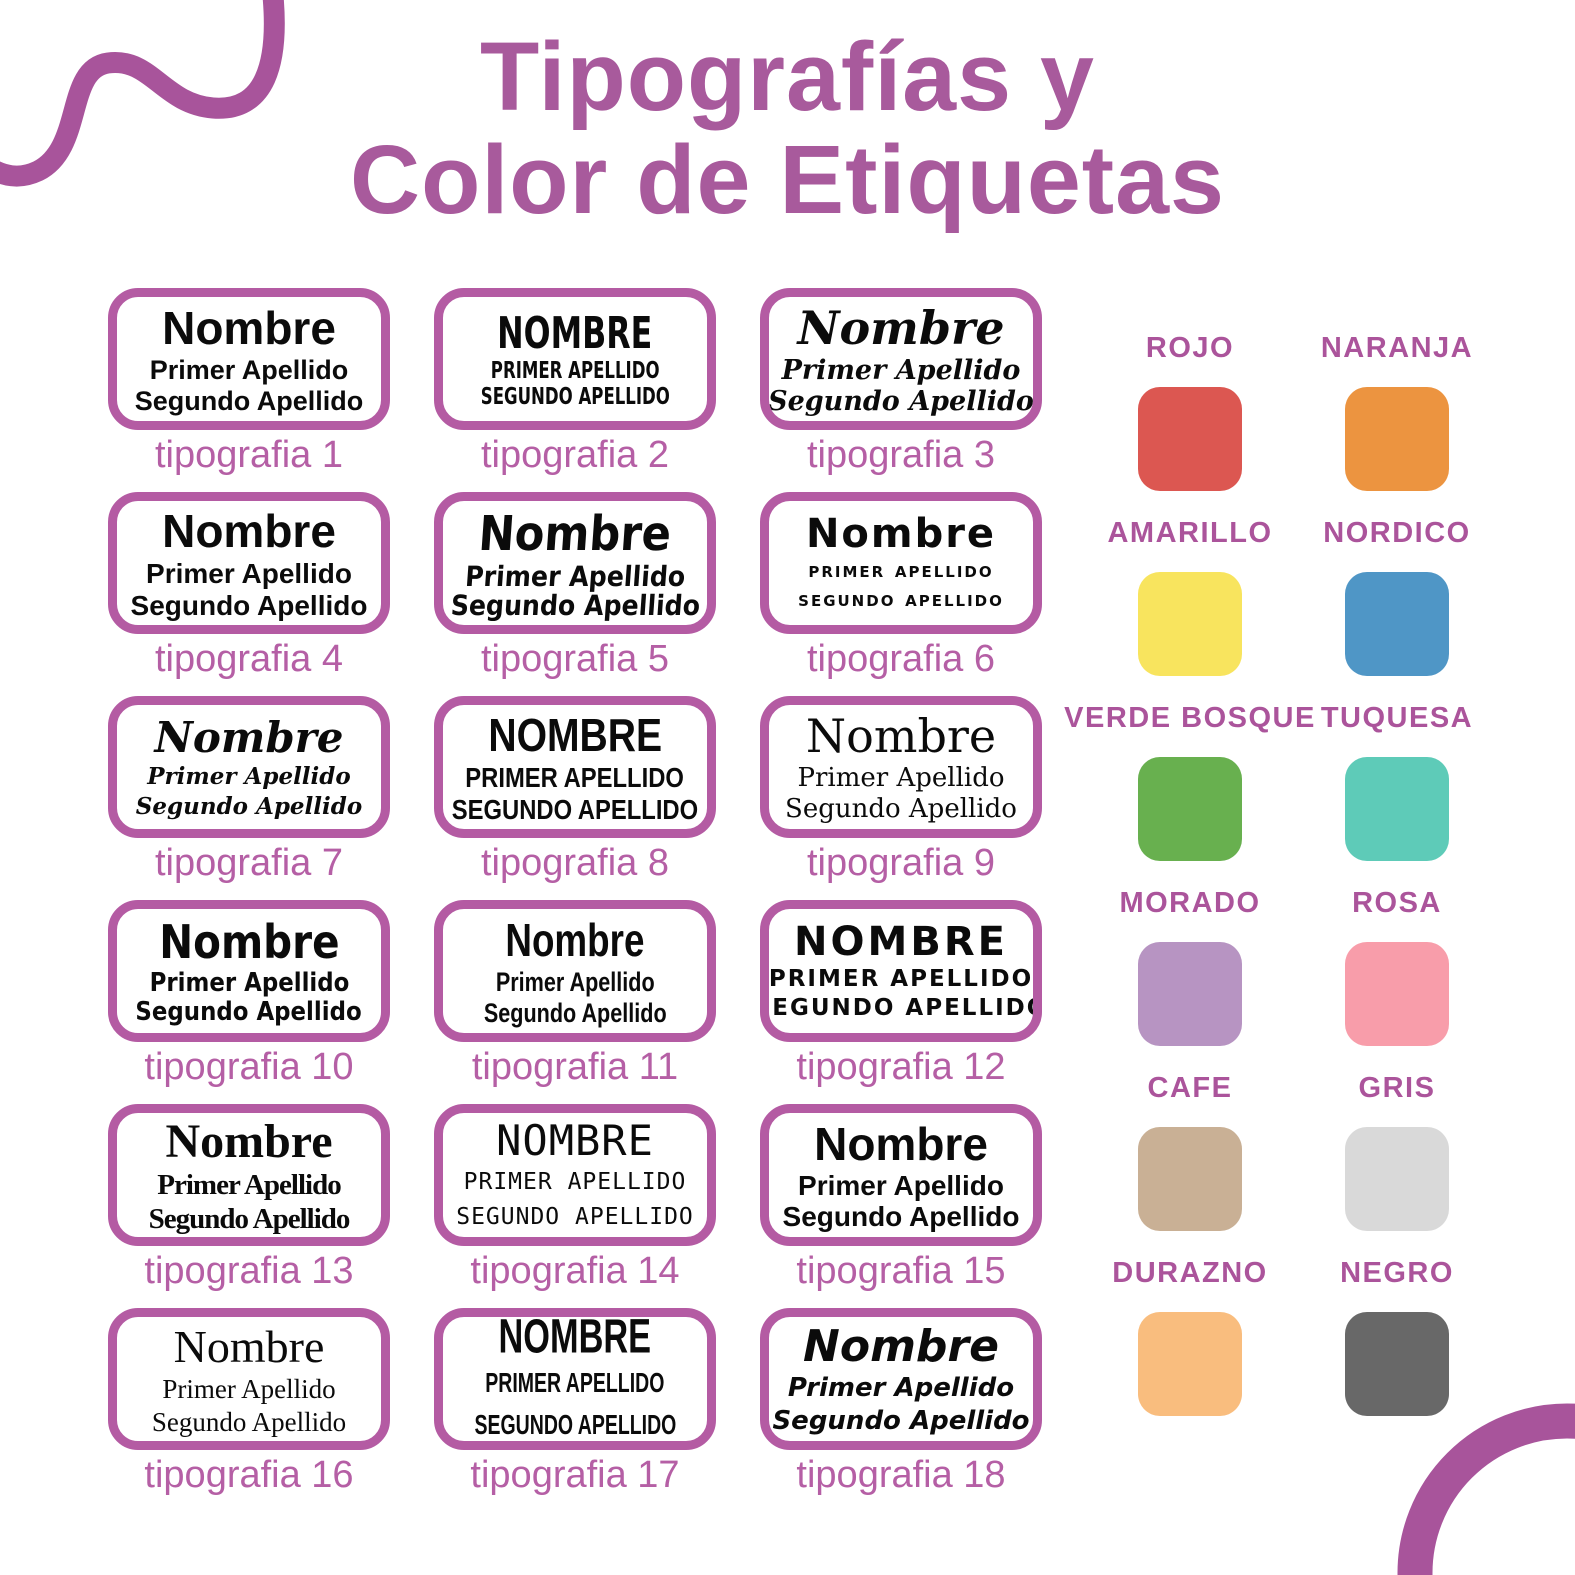  I want to click on color-option-naranja: NARANJA, so click(1397, 411).